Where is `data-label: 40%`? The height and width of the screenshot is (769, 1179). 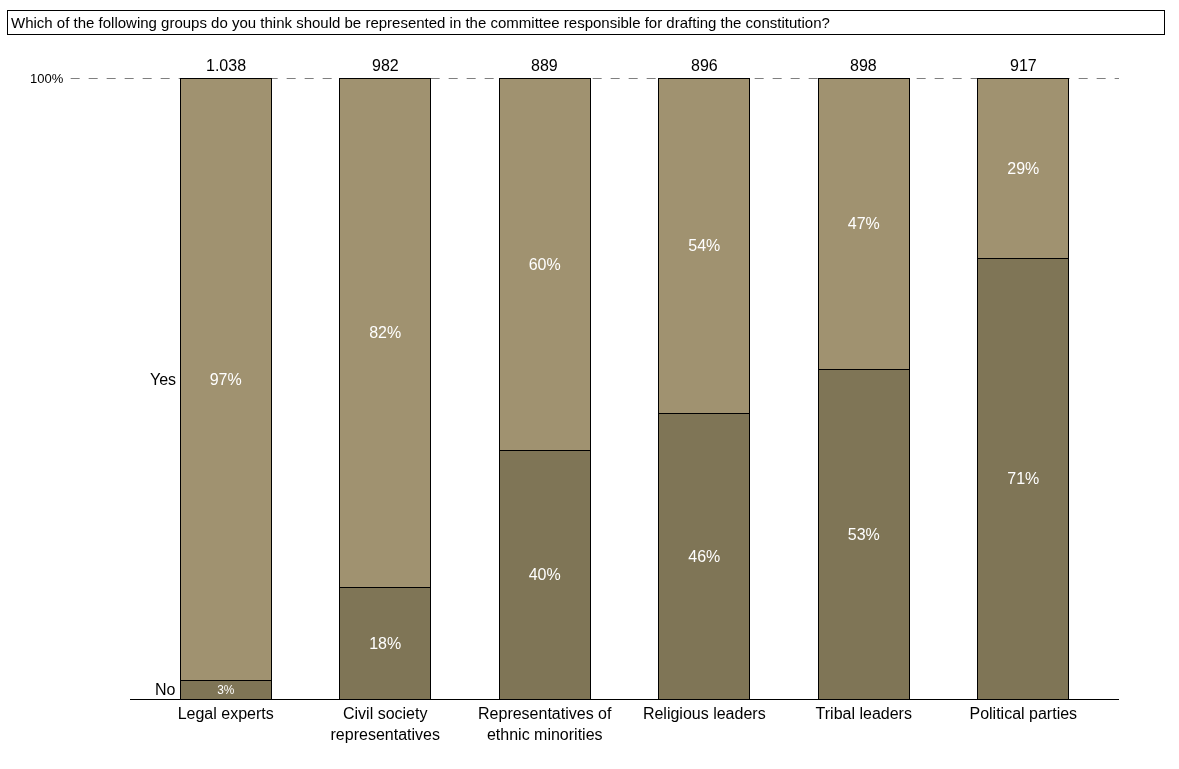 data-label: 40% is located at coordinates (544, 575).